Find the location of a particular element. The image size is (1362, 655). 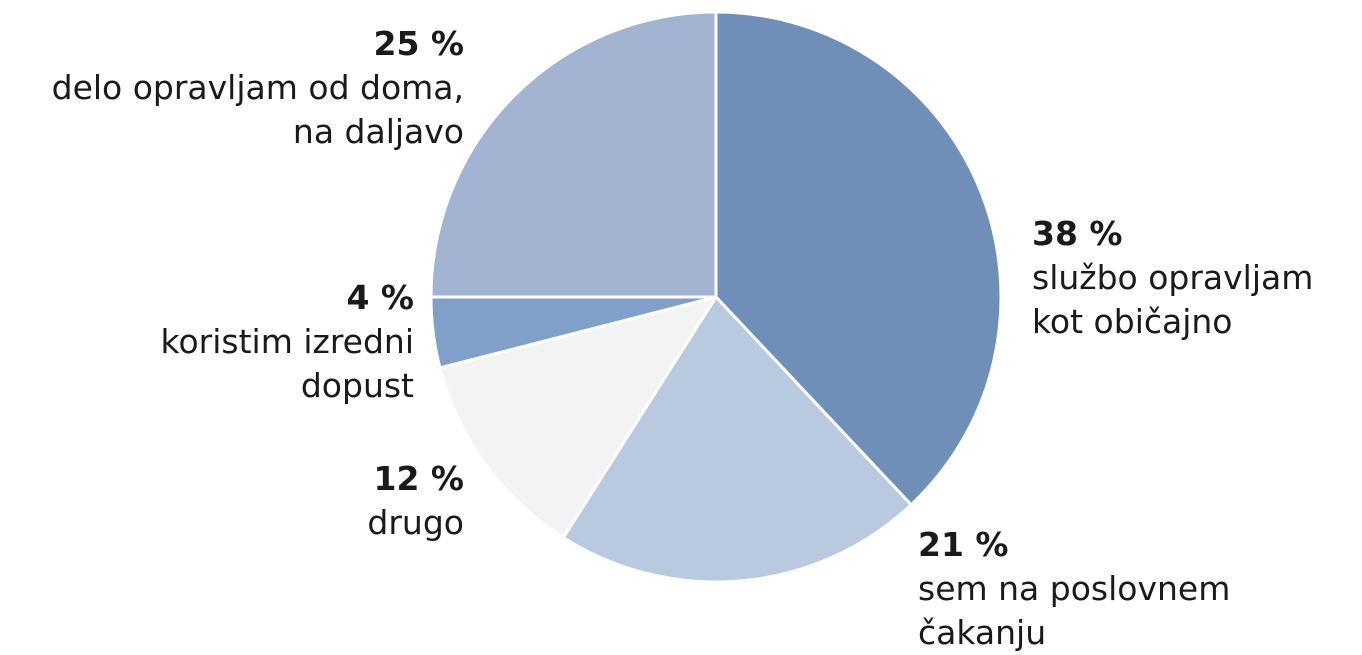

slice-label-special-leave: 4 % koristim izredni dopust is located at coordinates (287, 342).